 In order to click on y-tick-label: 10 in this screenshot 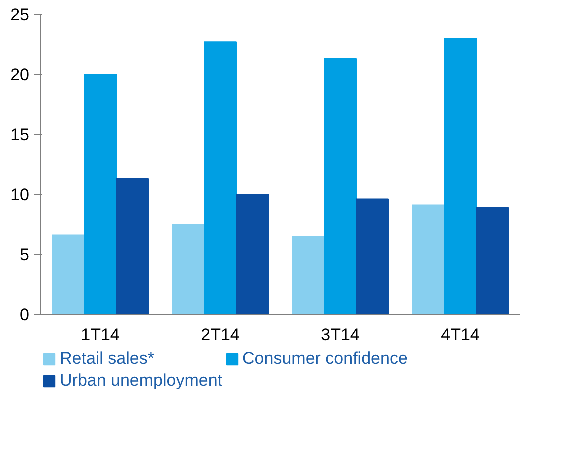, I will do `click(20, 195)`.